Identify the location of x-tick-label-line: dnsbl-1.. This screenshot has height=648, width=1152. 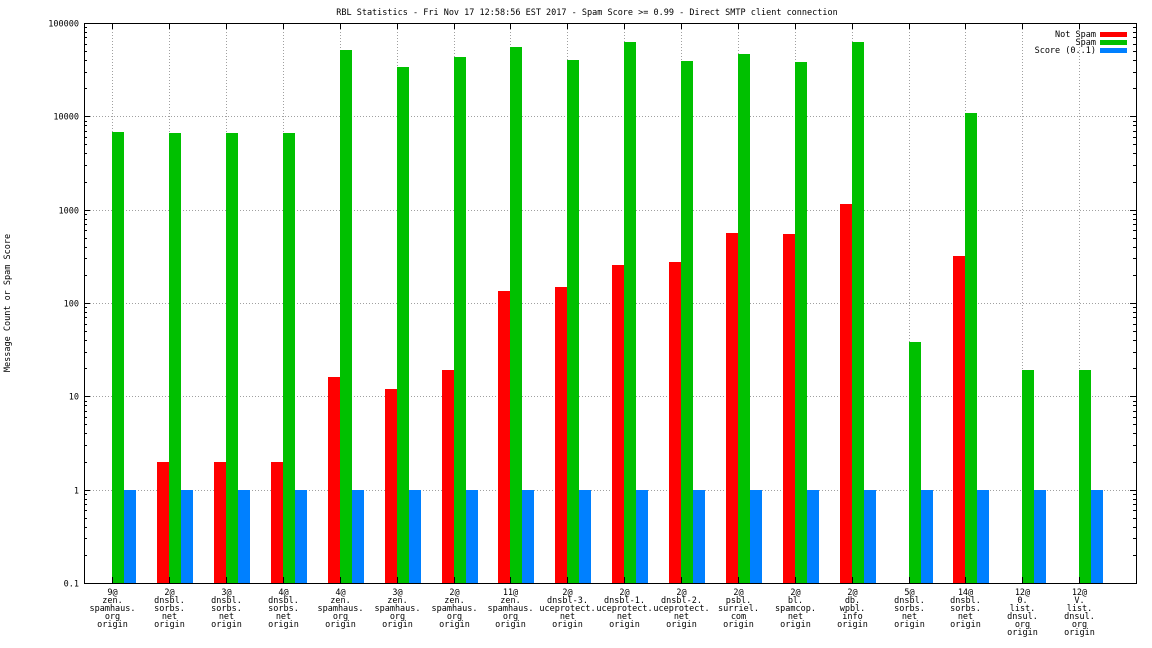
(624, 601).